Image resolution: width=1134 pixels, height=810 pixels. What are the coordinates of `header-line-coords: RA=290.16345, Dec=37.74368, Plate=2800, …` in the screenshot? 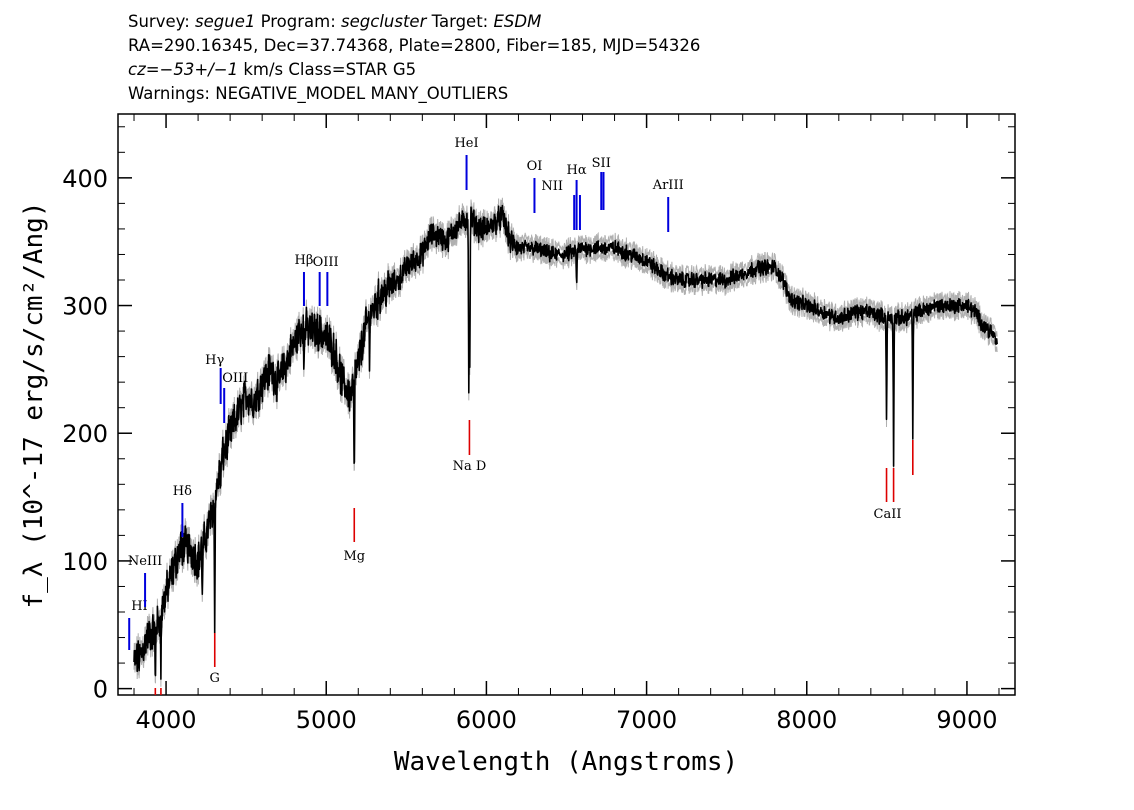 It's located at (414, 45).